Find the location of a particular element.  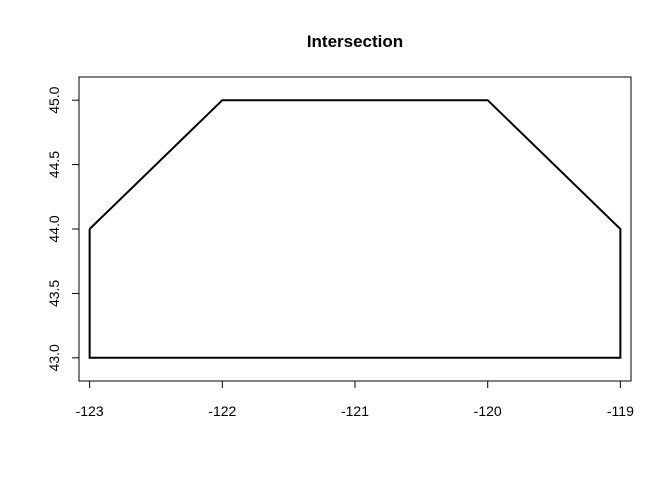

chart-title: Intersection is located at coordinates (355, 41).